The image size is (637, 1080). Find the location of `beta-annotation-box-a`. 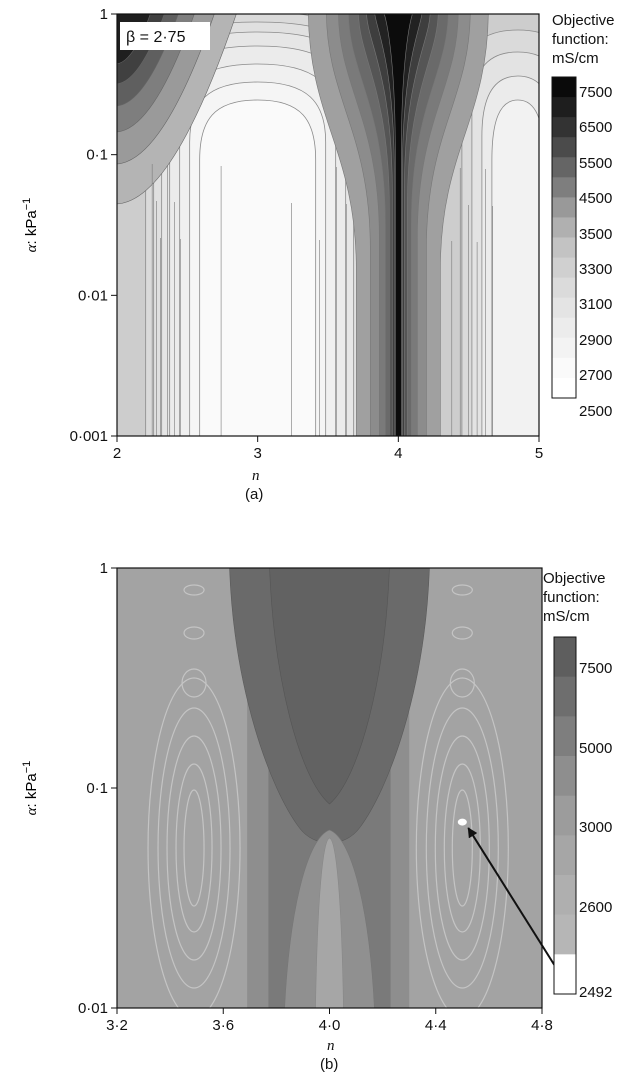

beta-annotation-box-a is located at coordinates (165, 36).